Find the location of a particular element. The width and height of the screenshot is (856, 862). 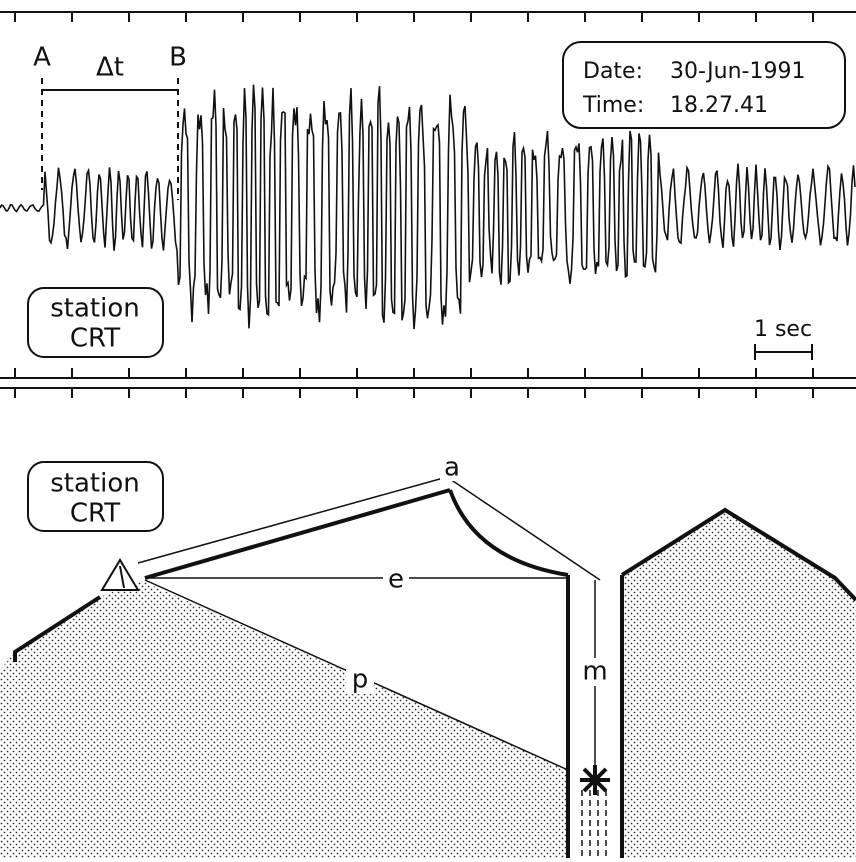

marker-delta-t: Δt is located at coordinates (110, 68).